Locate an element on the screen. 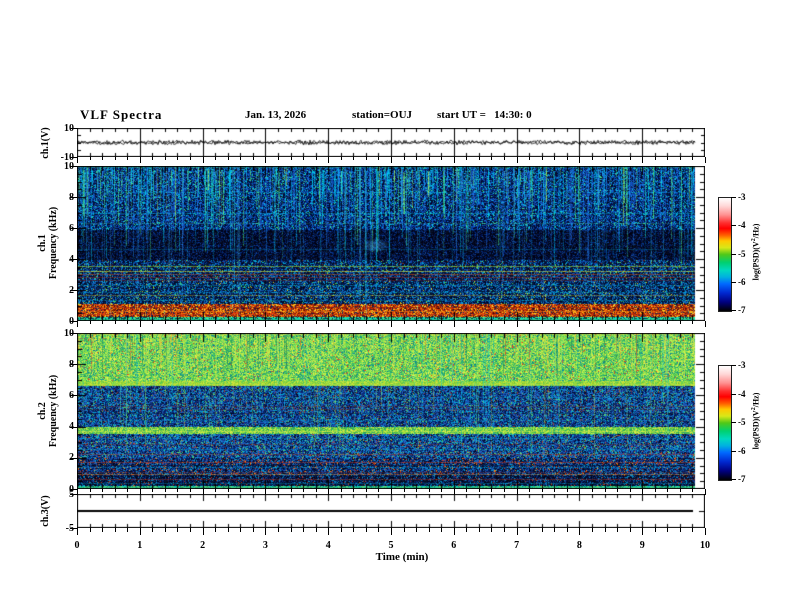 Image resolution: width=792 pixels, height=612 pixels. x-tick-label: 10 is located at coordinates (705, 545).